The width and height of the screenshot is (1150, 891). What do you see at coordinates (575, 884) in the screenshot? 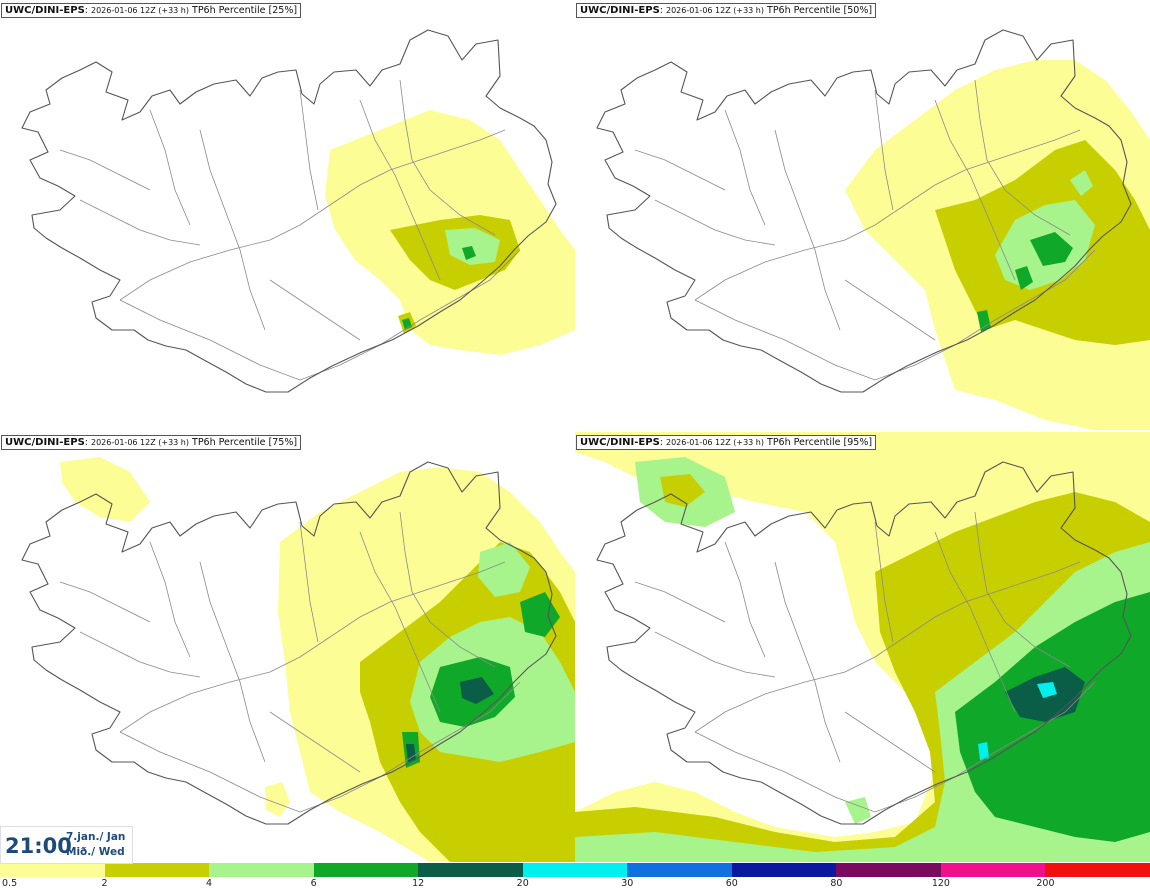
I see `legend-ticks: 0.5 2 4 6 12 20 30 60 80 120 200` at bounding box center [575, 884].